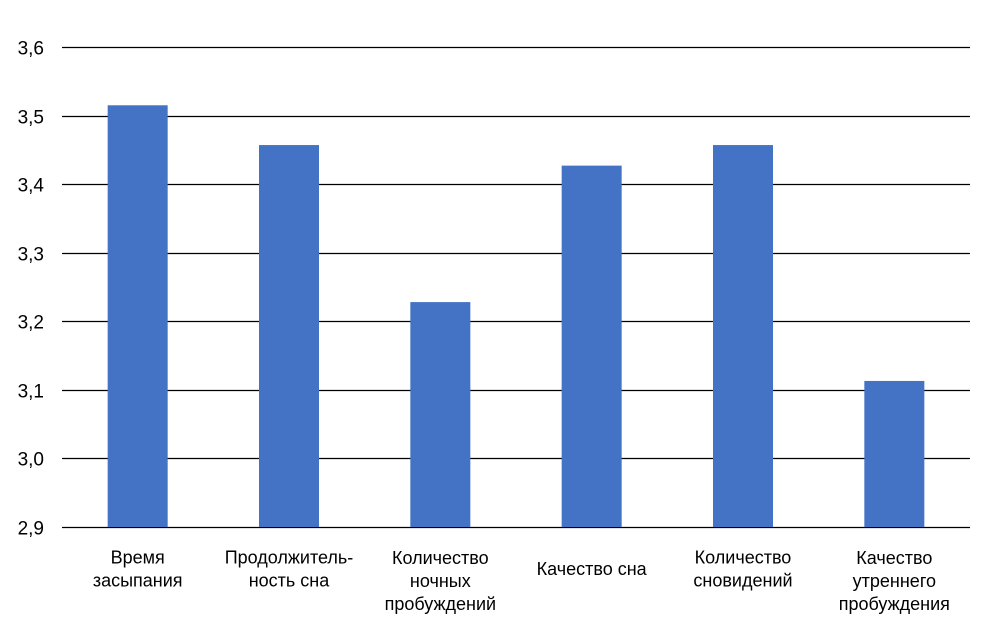 This screenshot has width=991, height=628. Describe the element at coordinates (138, 558) in the screenshot. I see `x-category-label-line: Время` at that location.